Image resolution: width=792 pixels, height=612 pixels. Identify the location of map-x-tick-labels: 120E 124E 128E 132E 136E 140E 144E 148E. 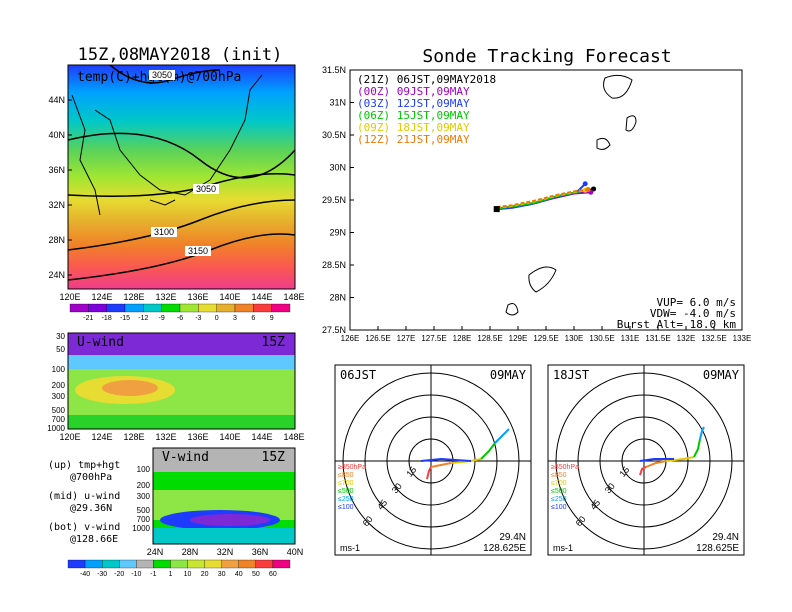
(181, 297).